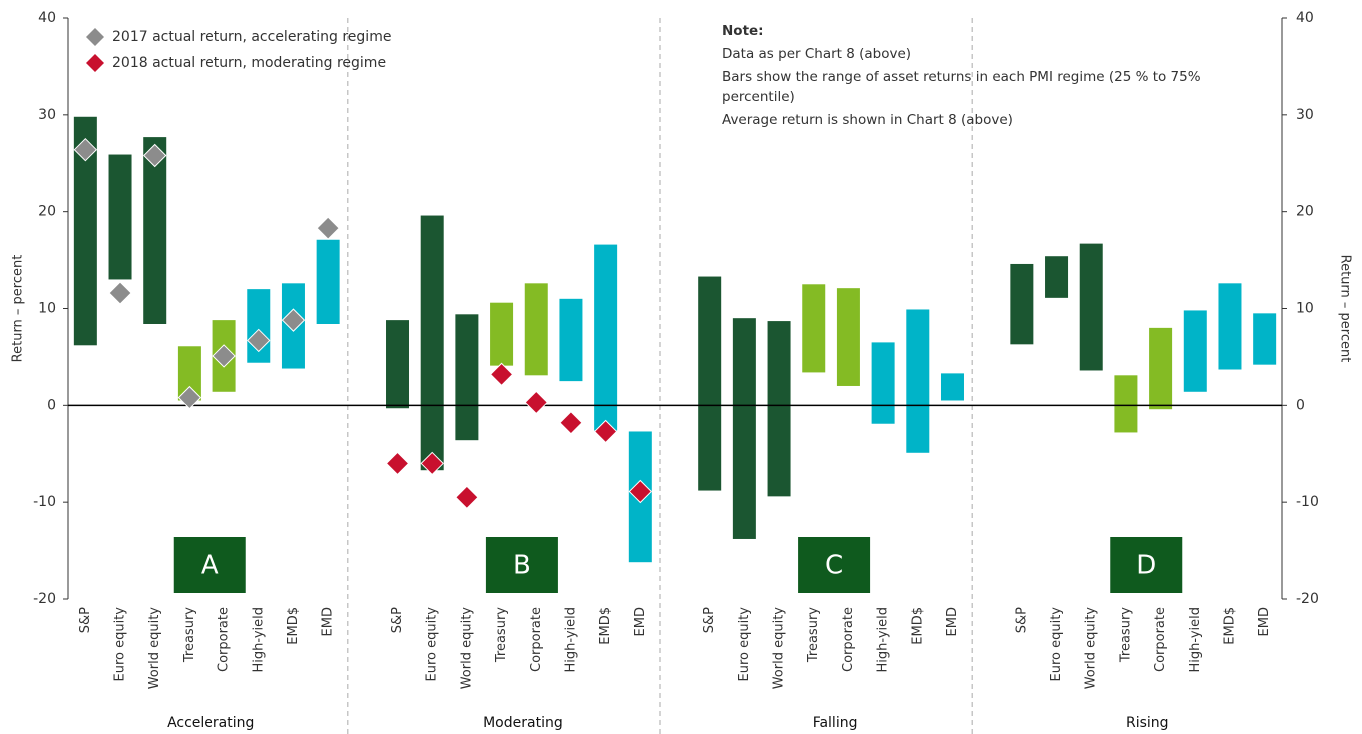 This screenshot has height=734, width=1362. I want to click on y-tick-label: -20, so click(44, 599).